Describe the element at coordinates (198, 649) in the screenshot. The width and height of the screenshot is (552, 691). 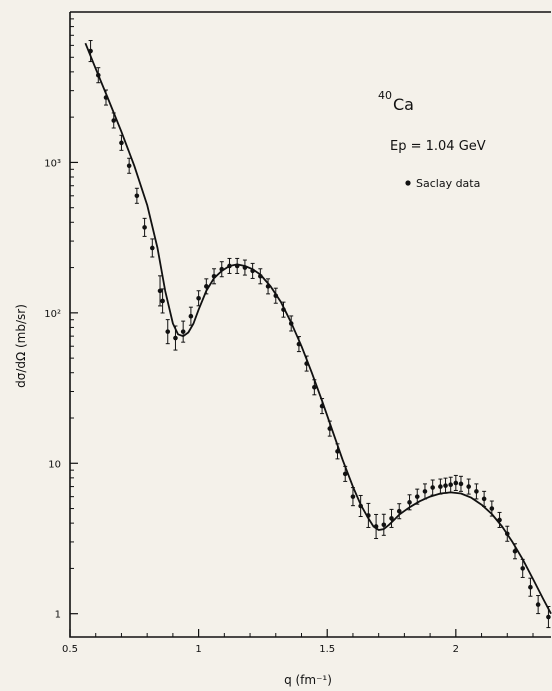
I see `x-tick-label: 1` at that location.